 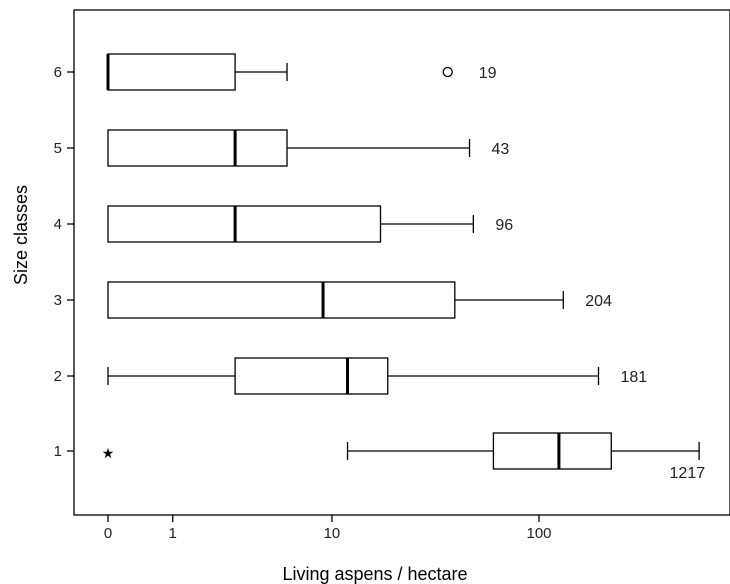 I want to click on y-tick-label: 6, so click(x=58, y=72).